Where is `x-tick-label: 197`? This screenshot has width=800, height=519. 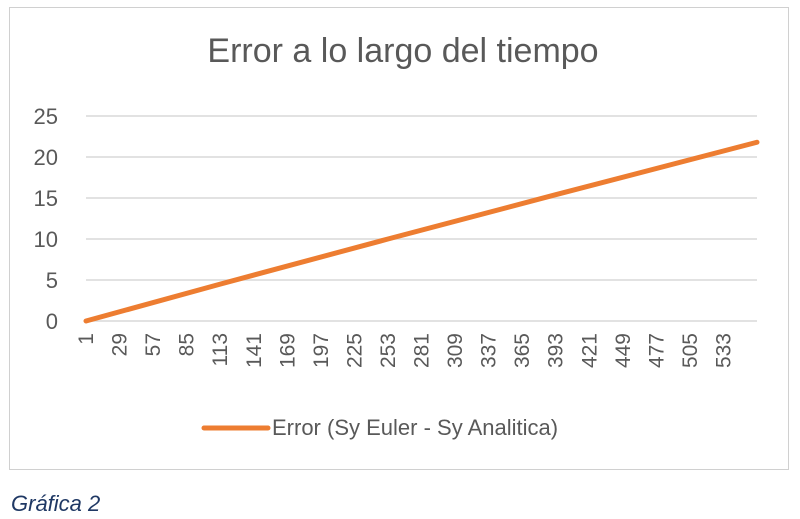
x-tick-label: 197 is located at coordinates (321, 350).